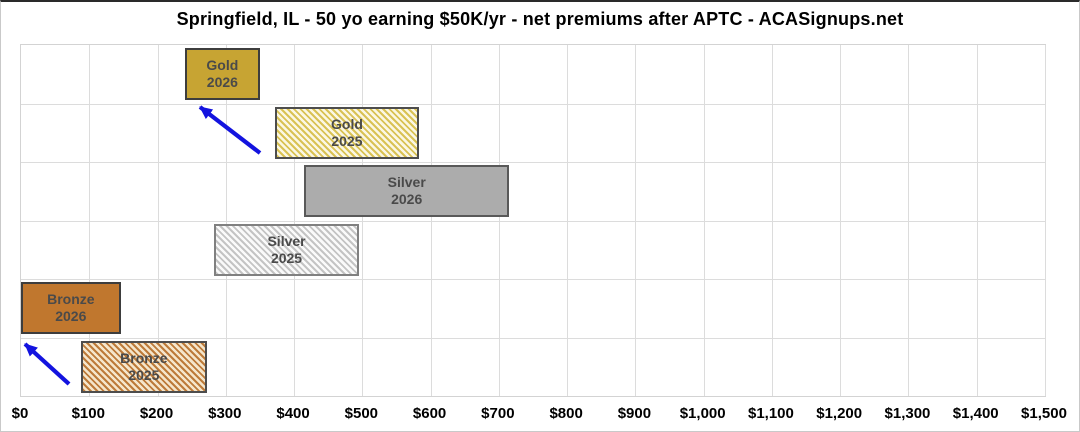 The image size is (1080, 432). I want to click on x-axis-tick-label: $900, so click(634, 413).